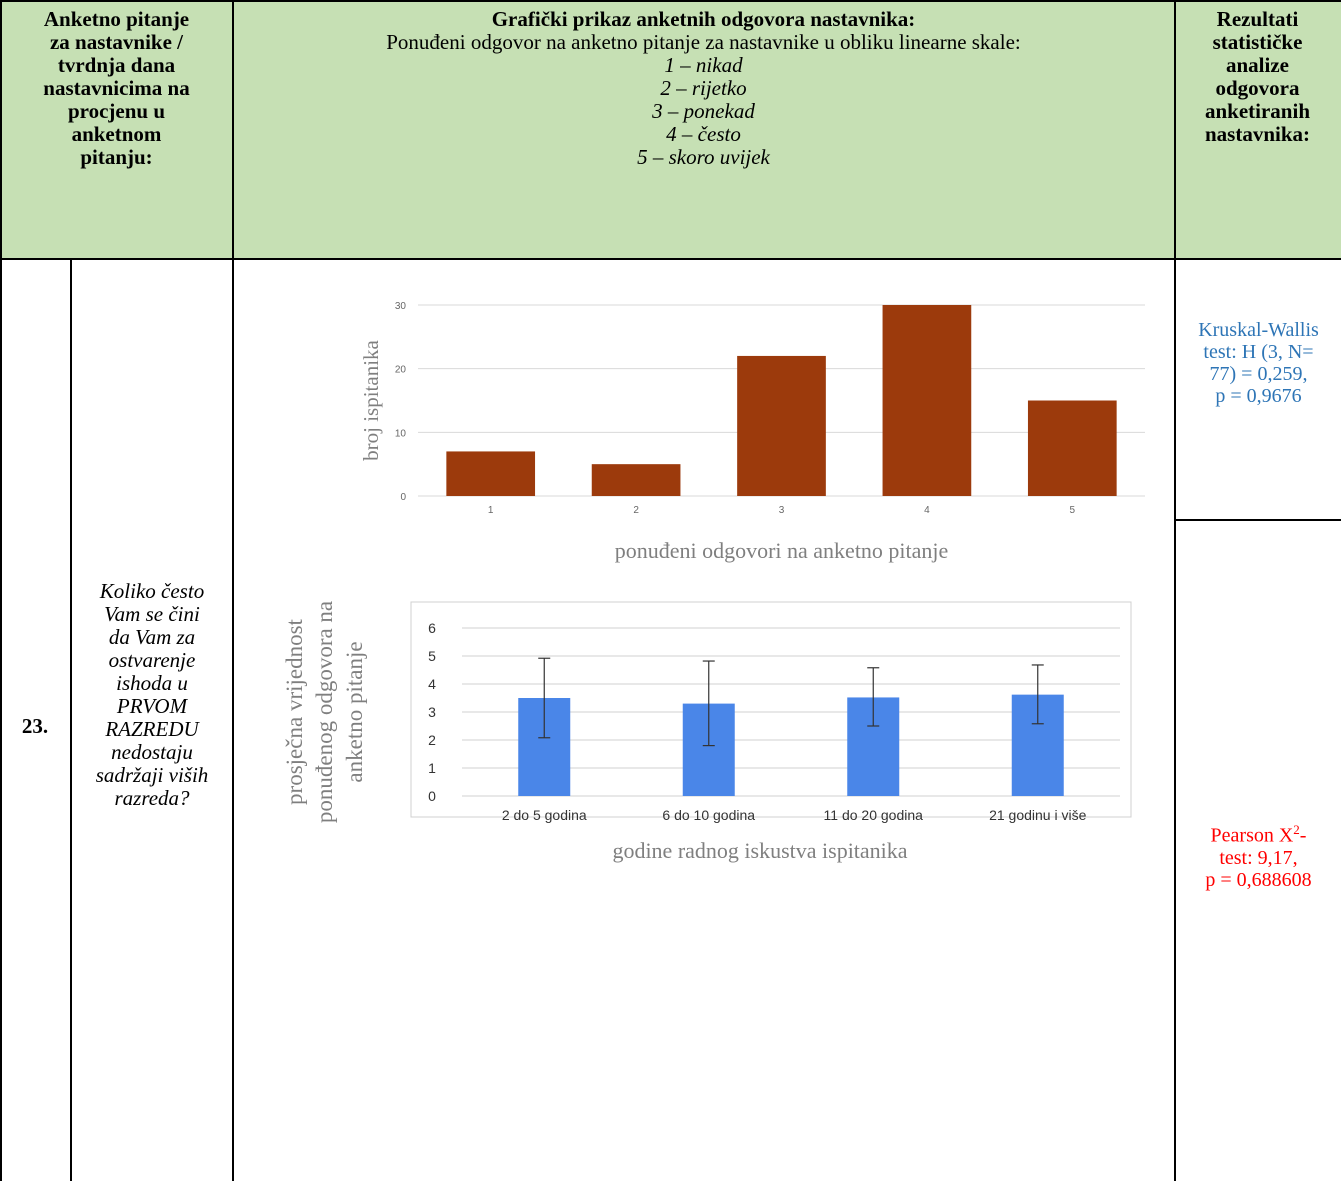 This screenshot has height=1181, width=1341. I want to click on x-tick-label: 2, so click(636, 510).